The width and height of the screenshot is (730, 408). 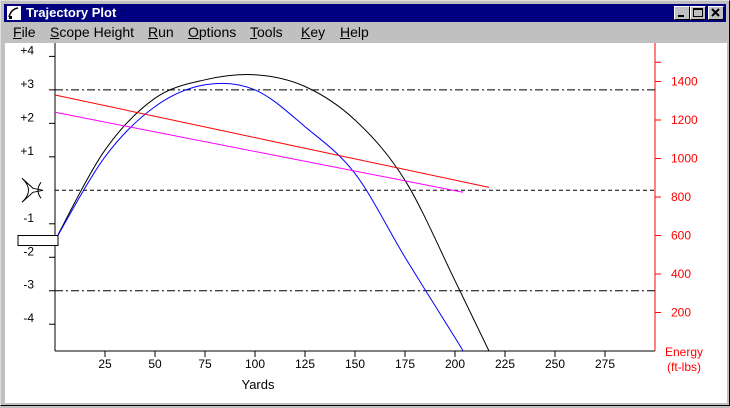 What do you see at coordinates (455, 364) in the screenshot?
I see `x-tick-label: 200` at bounding box center [455, 364].